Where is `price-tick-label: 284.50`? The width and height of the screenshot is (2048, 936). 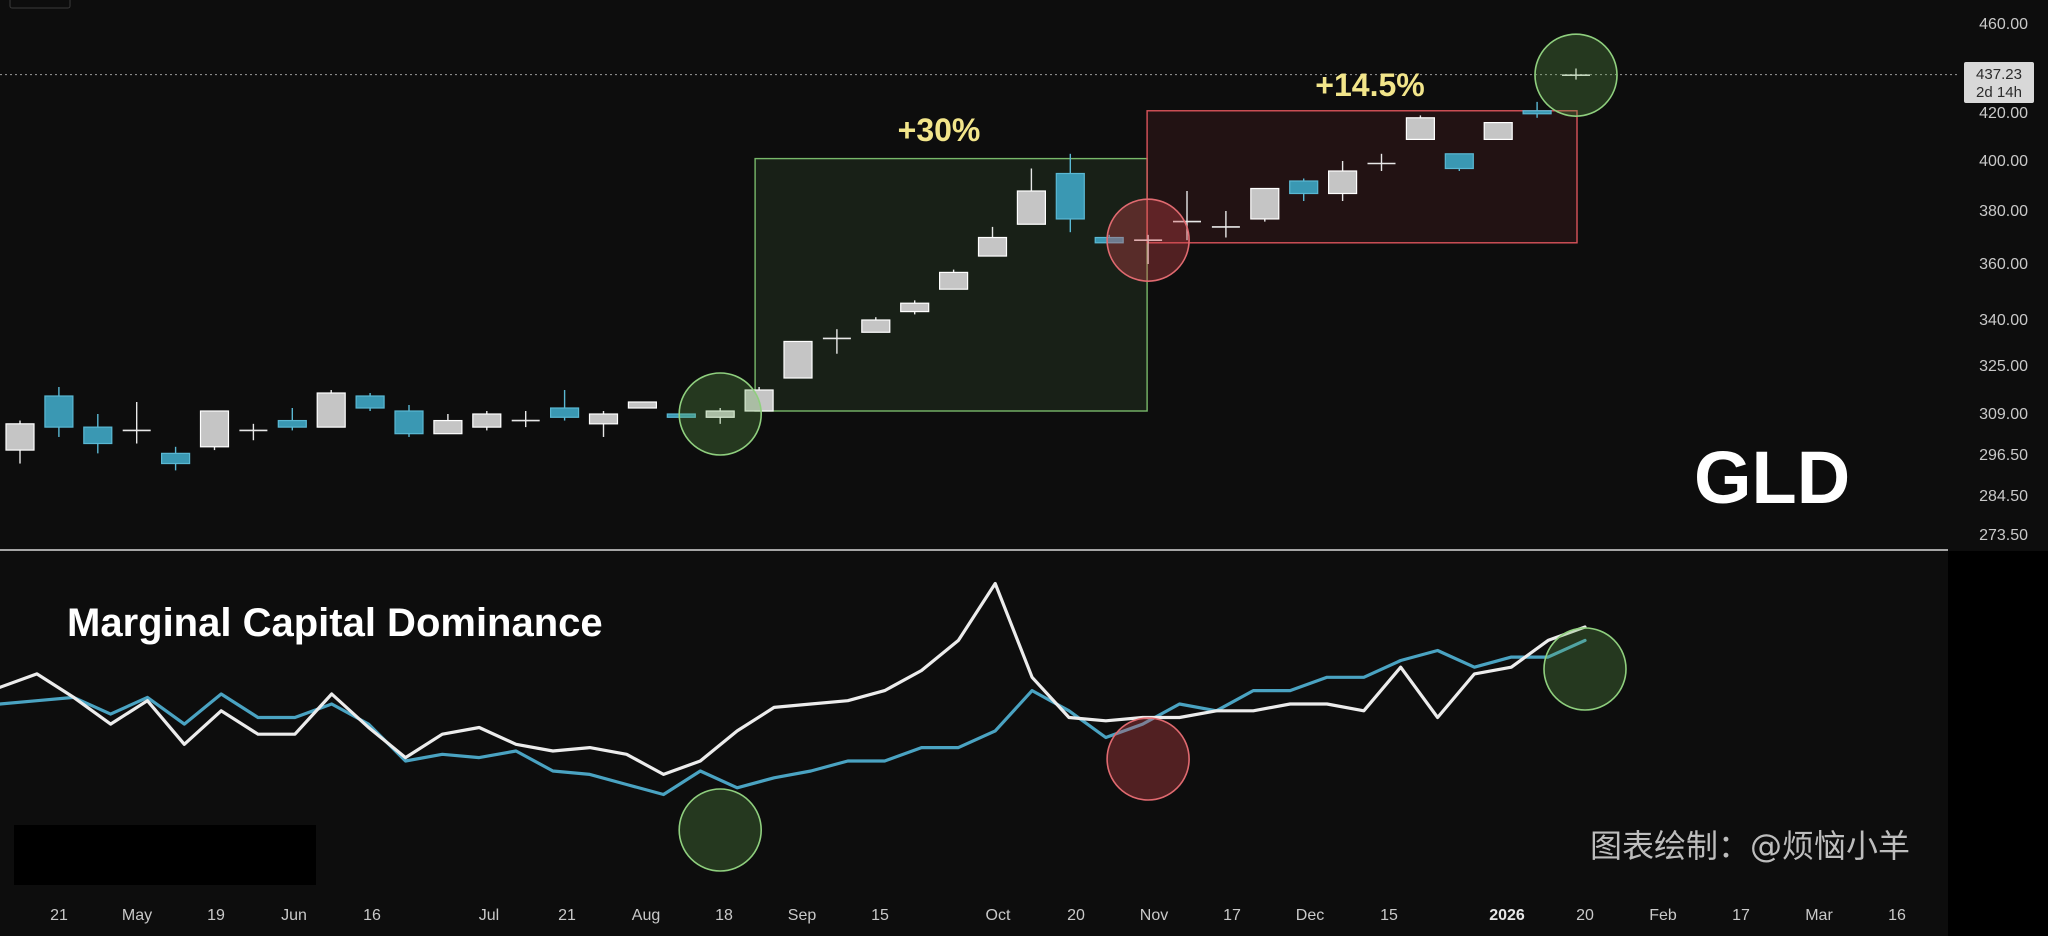 price-tick-label: 284.50 is located at coordinates (2003, 496).